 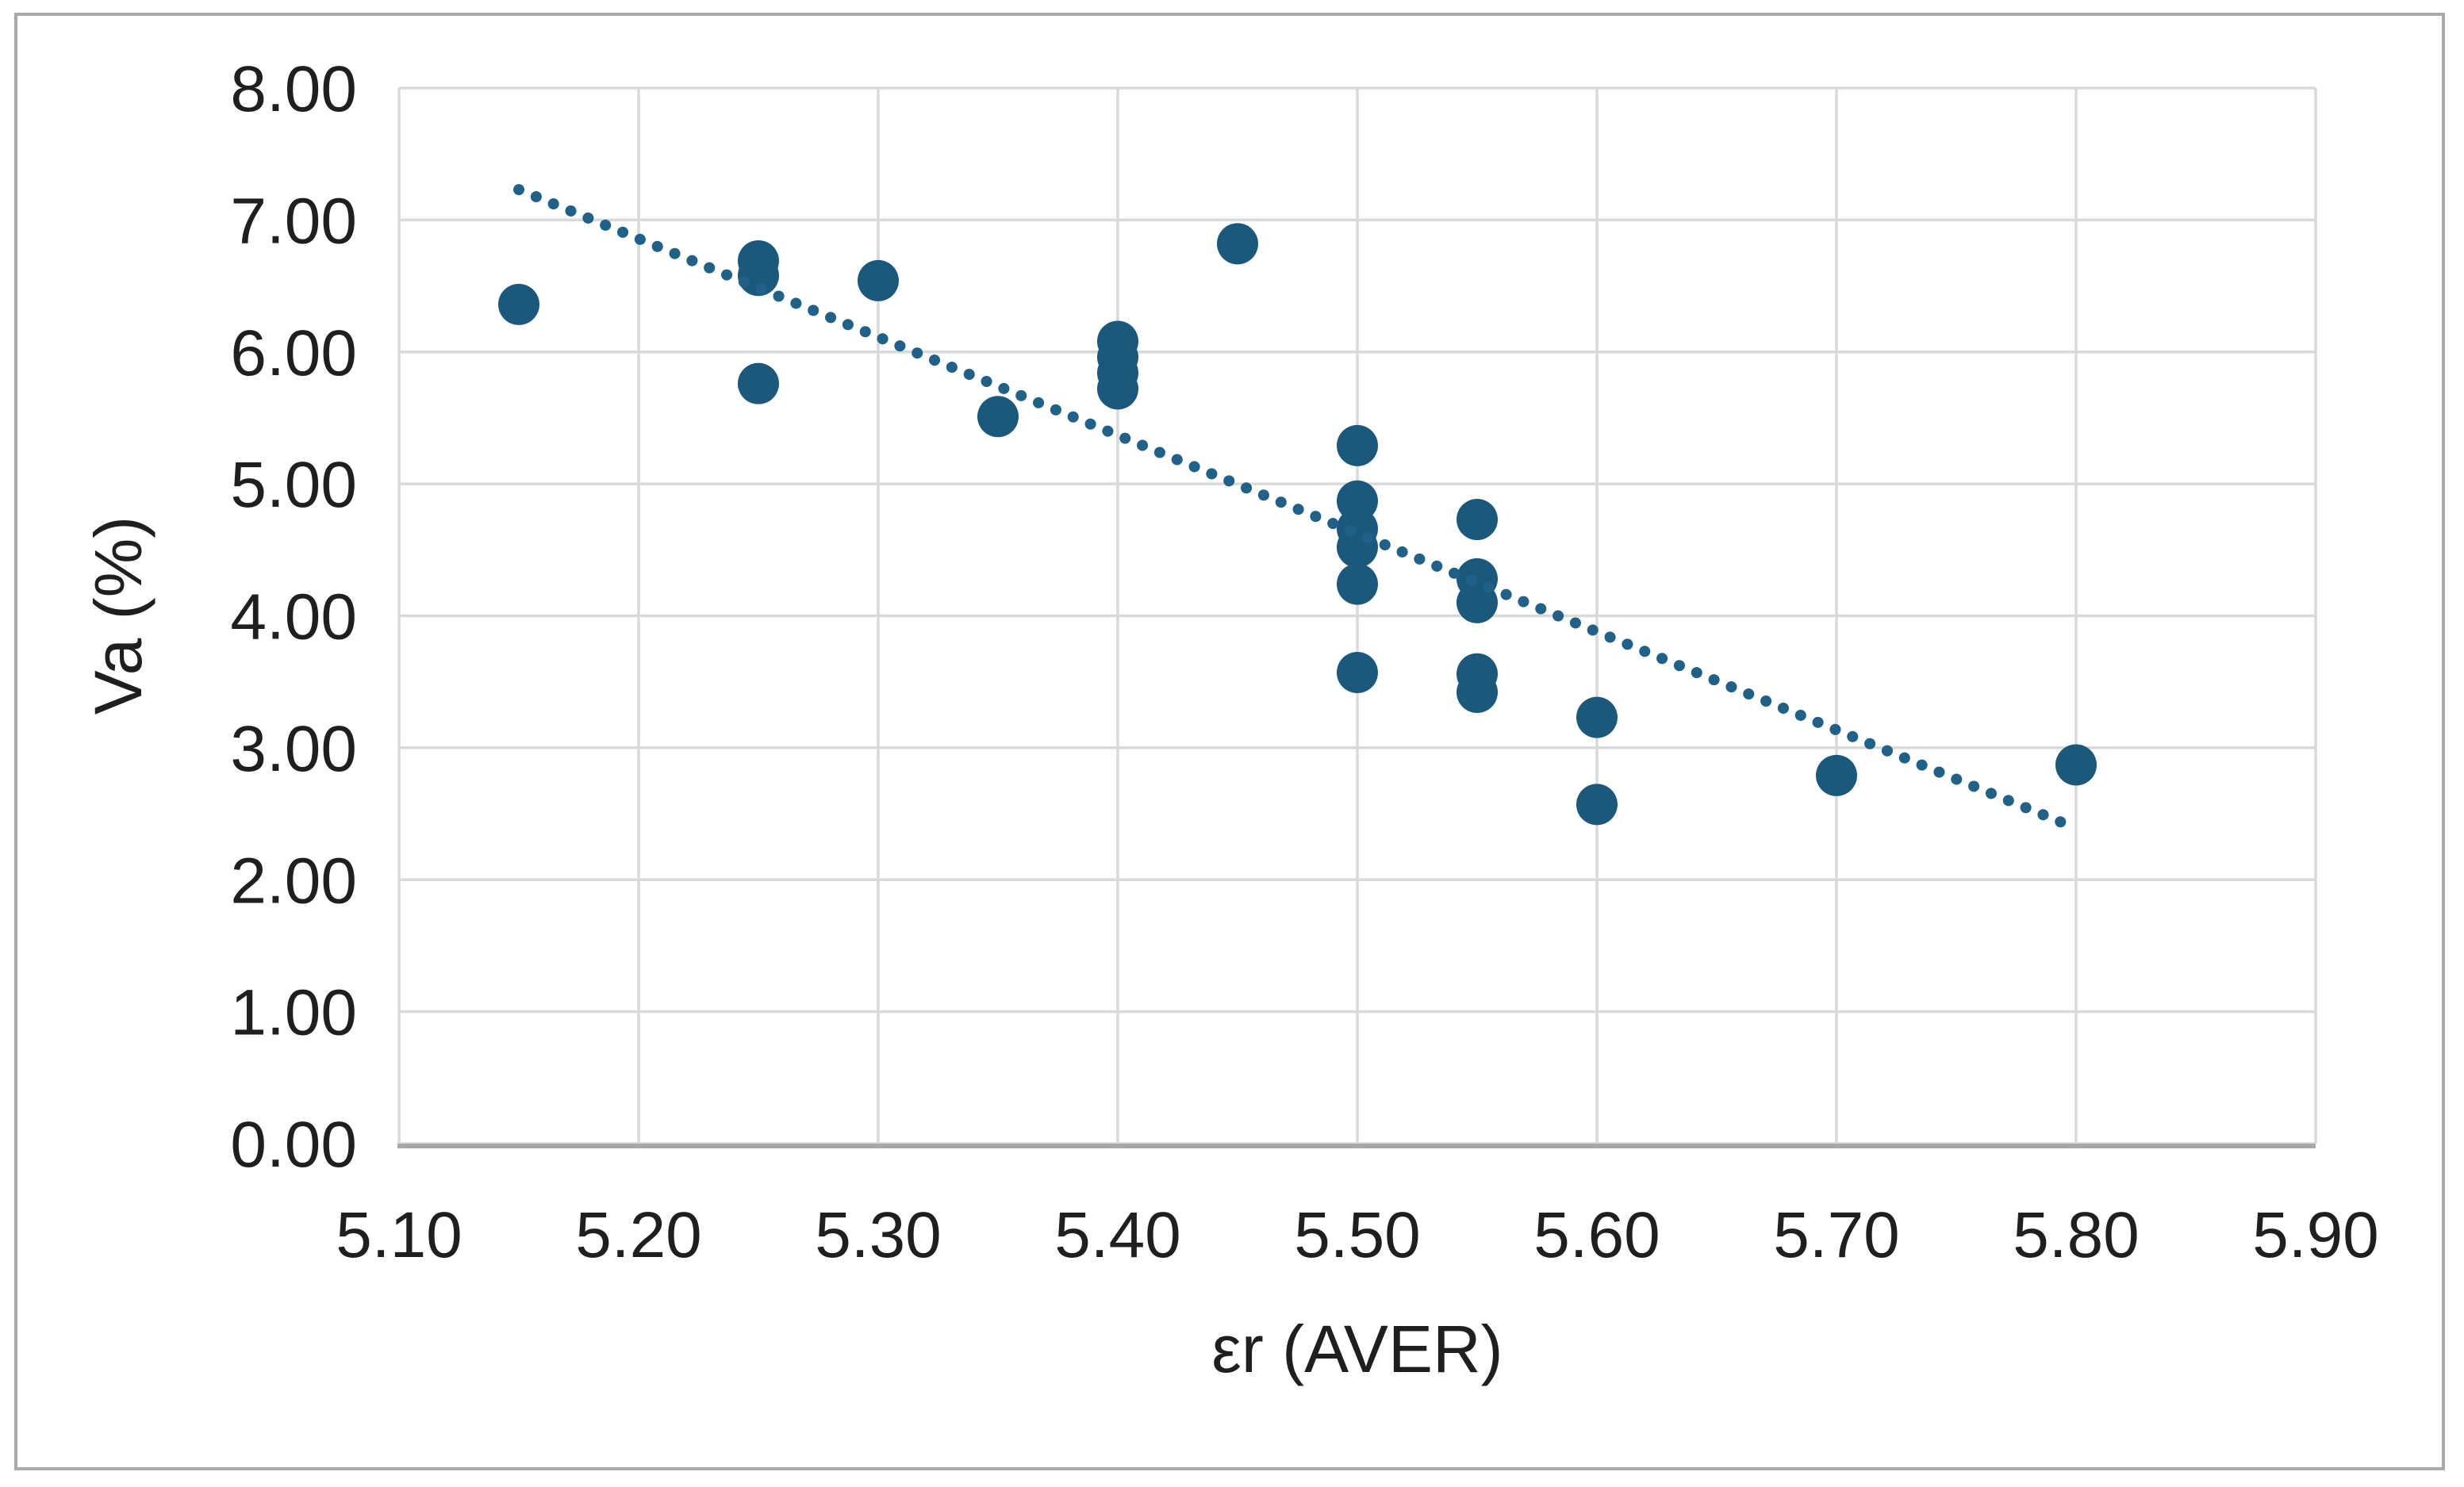 I want to click on x-axis-title: εr (AVER), so click(x=1357, y=1349).